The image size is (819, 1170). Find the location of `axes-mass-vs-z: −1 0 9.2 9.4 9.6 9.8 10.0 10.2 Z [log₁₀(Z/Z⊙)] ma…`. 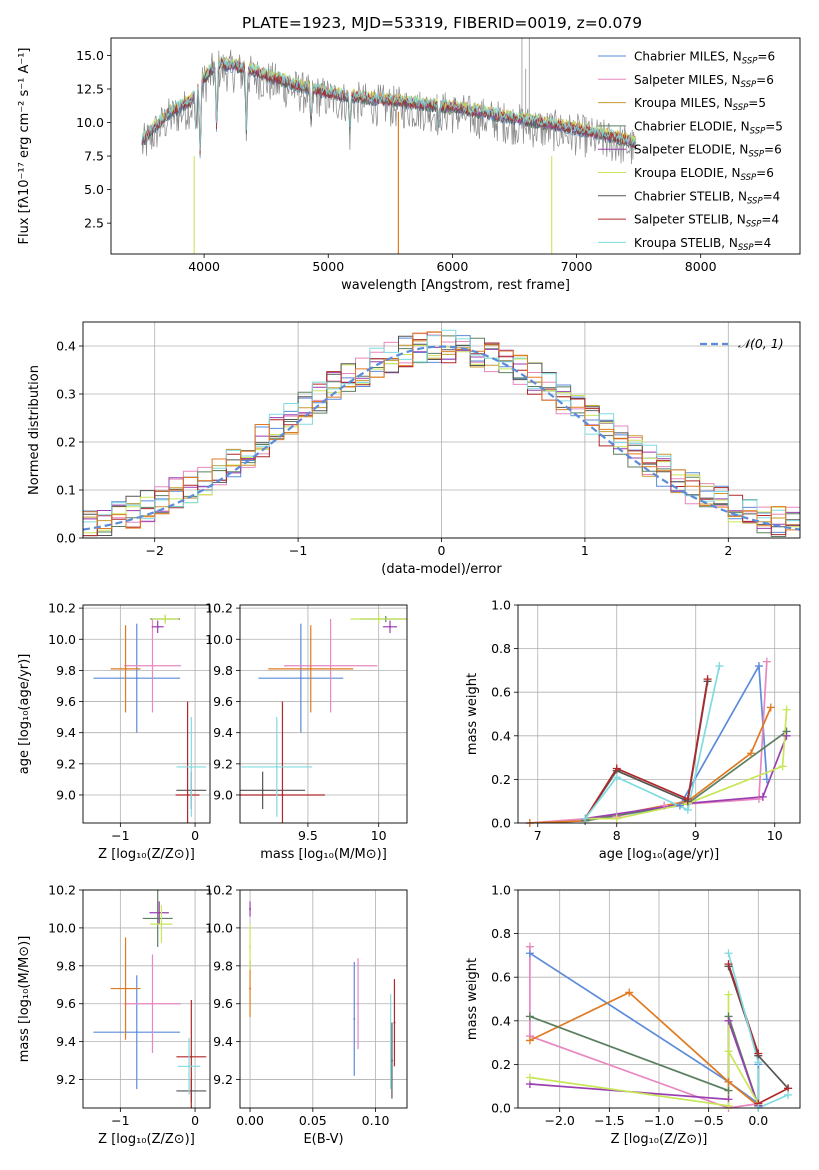

axes-mass-vs-z: −1 0 9.2 9.4 9.6 9.8 10.0 10.2 Z [log₁₀(Z/Z⊙)] ma… is located at coordinates (114, 1015).